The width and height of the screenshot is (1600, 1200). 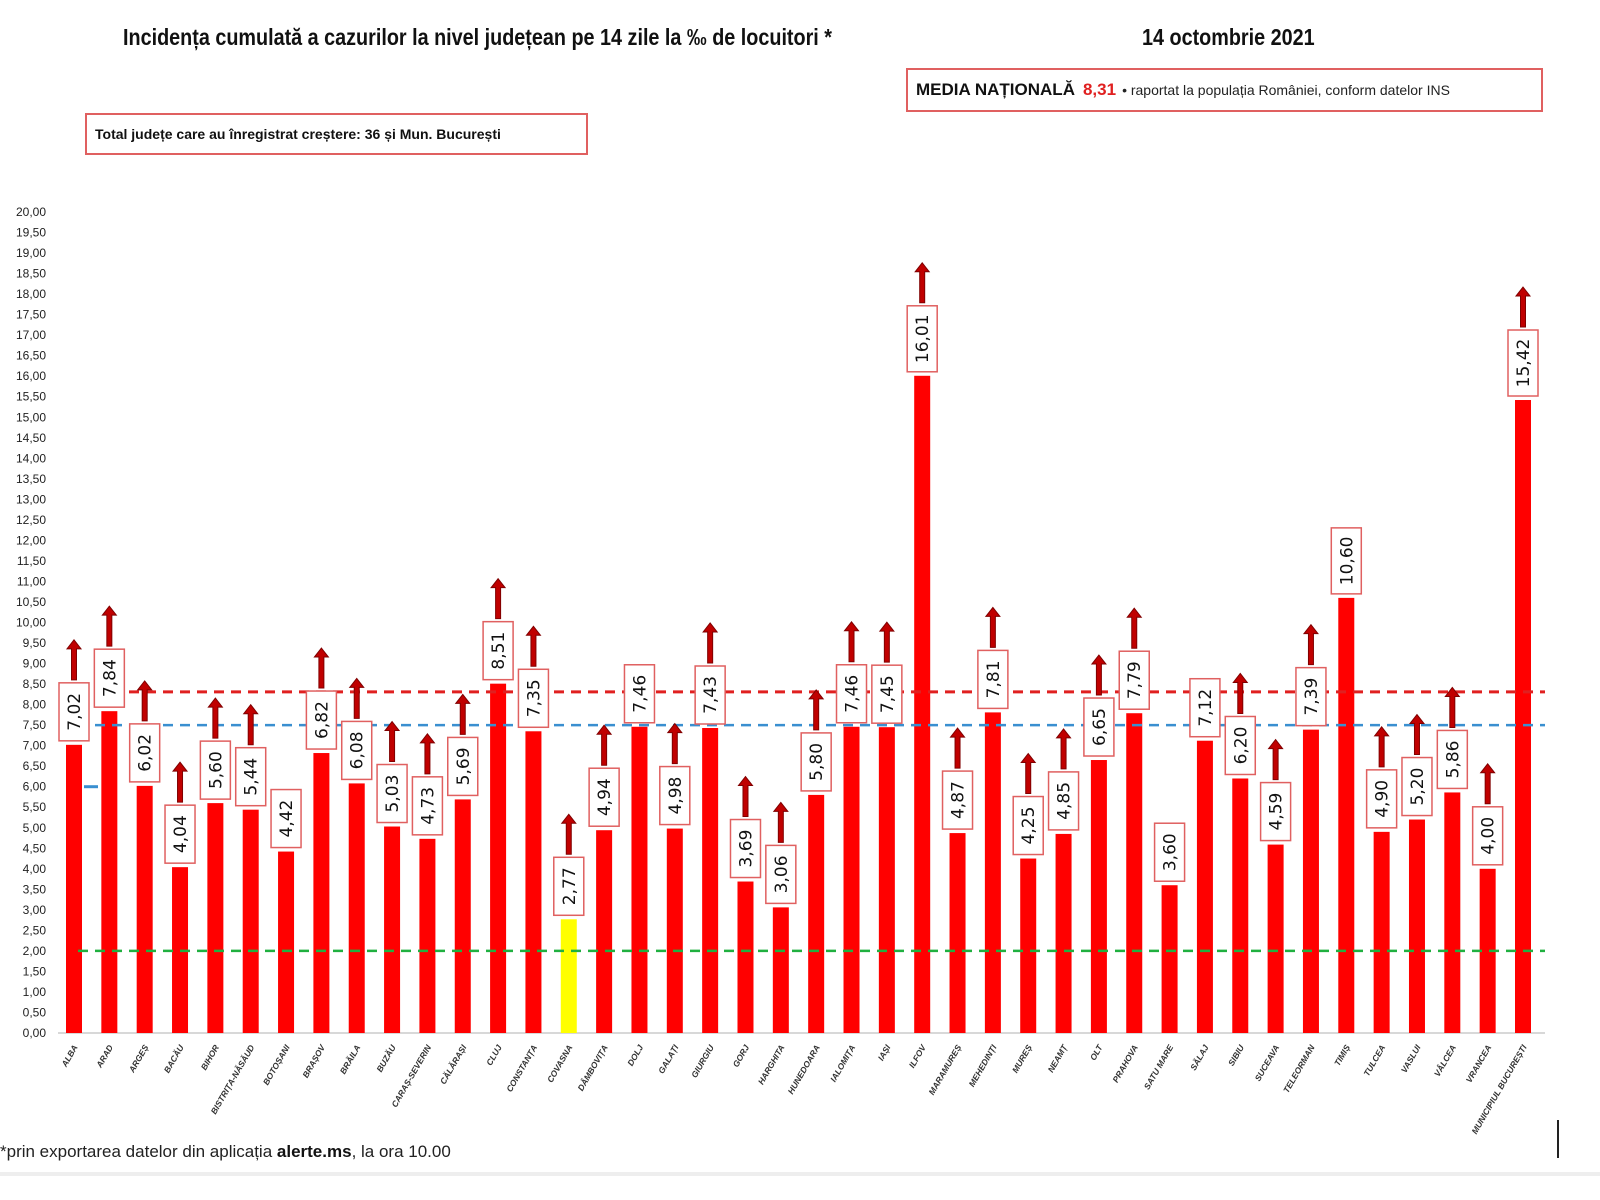 I want to click on bar-arad, so click(x=109, y=872).